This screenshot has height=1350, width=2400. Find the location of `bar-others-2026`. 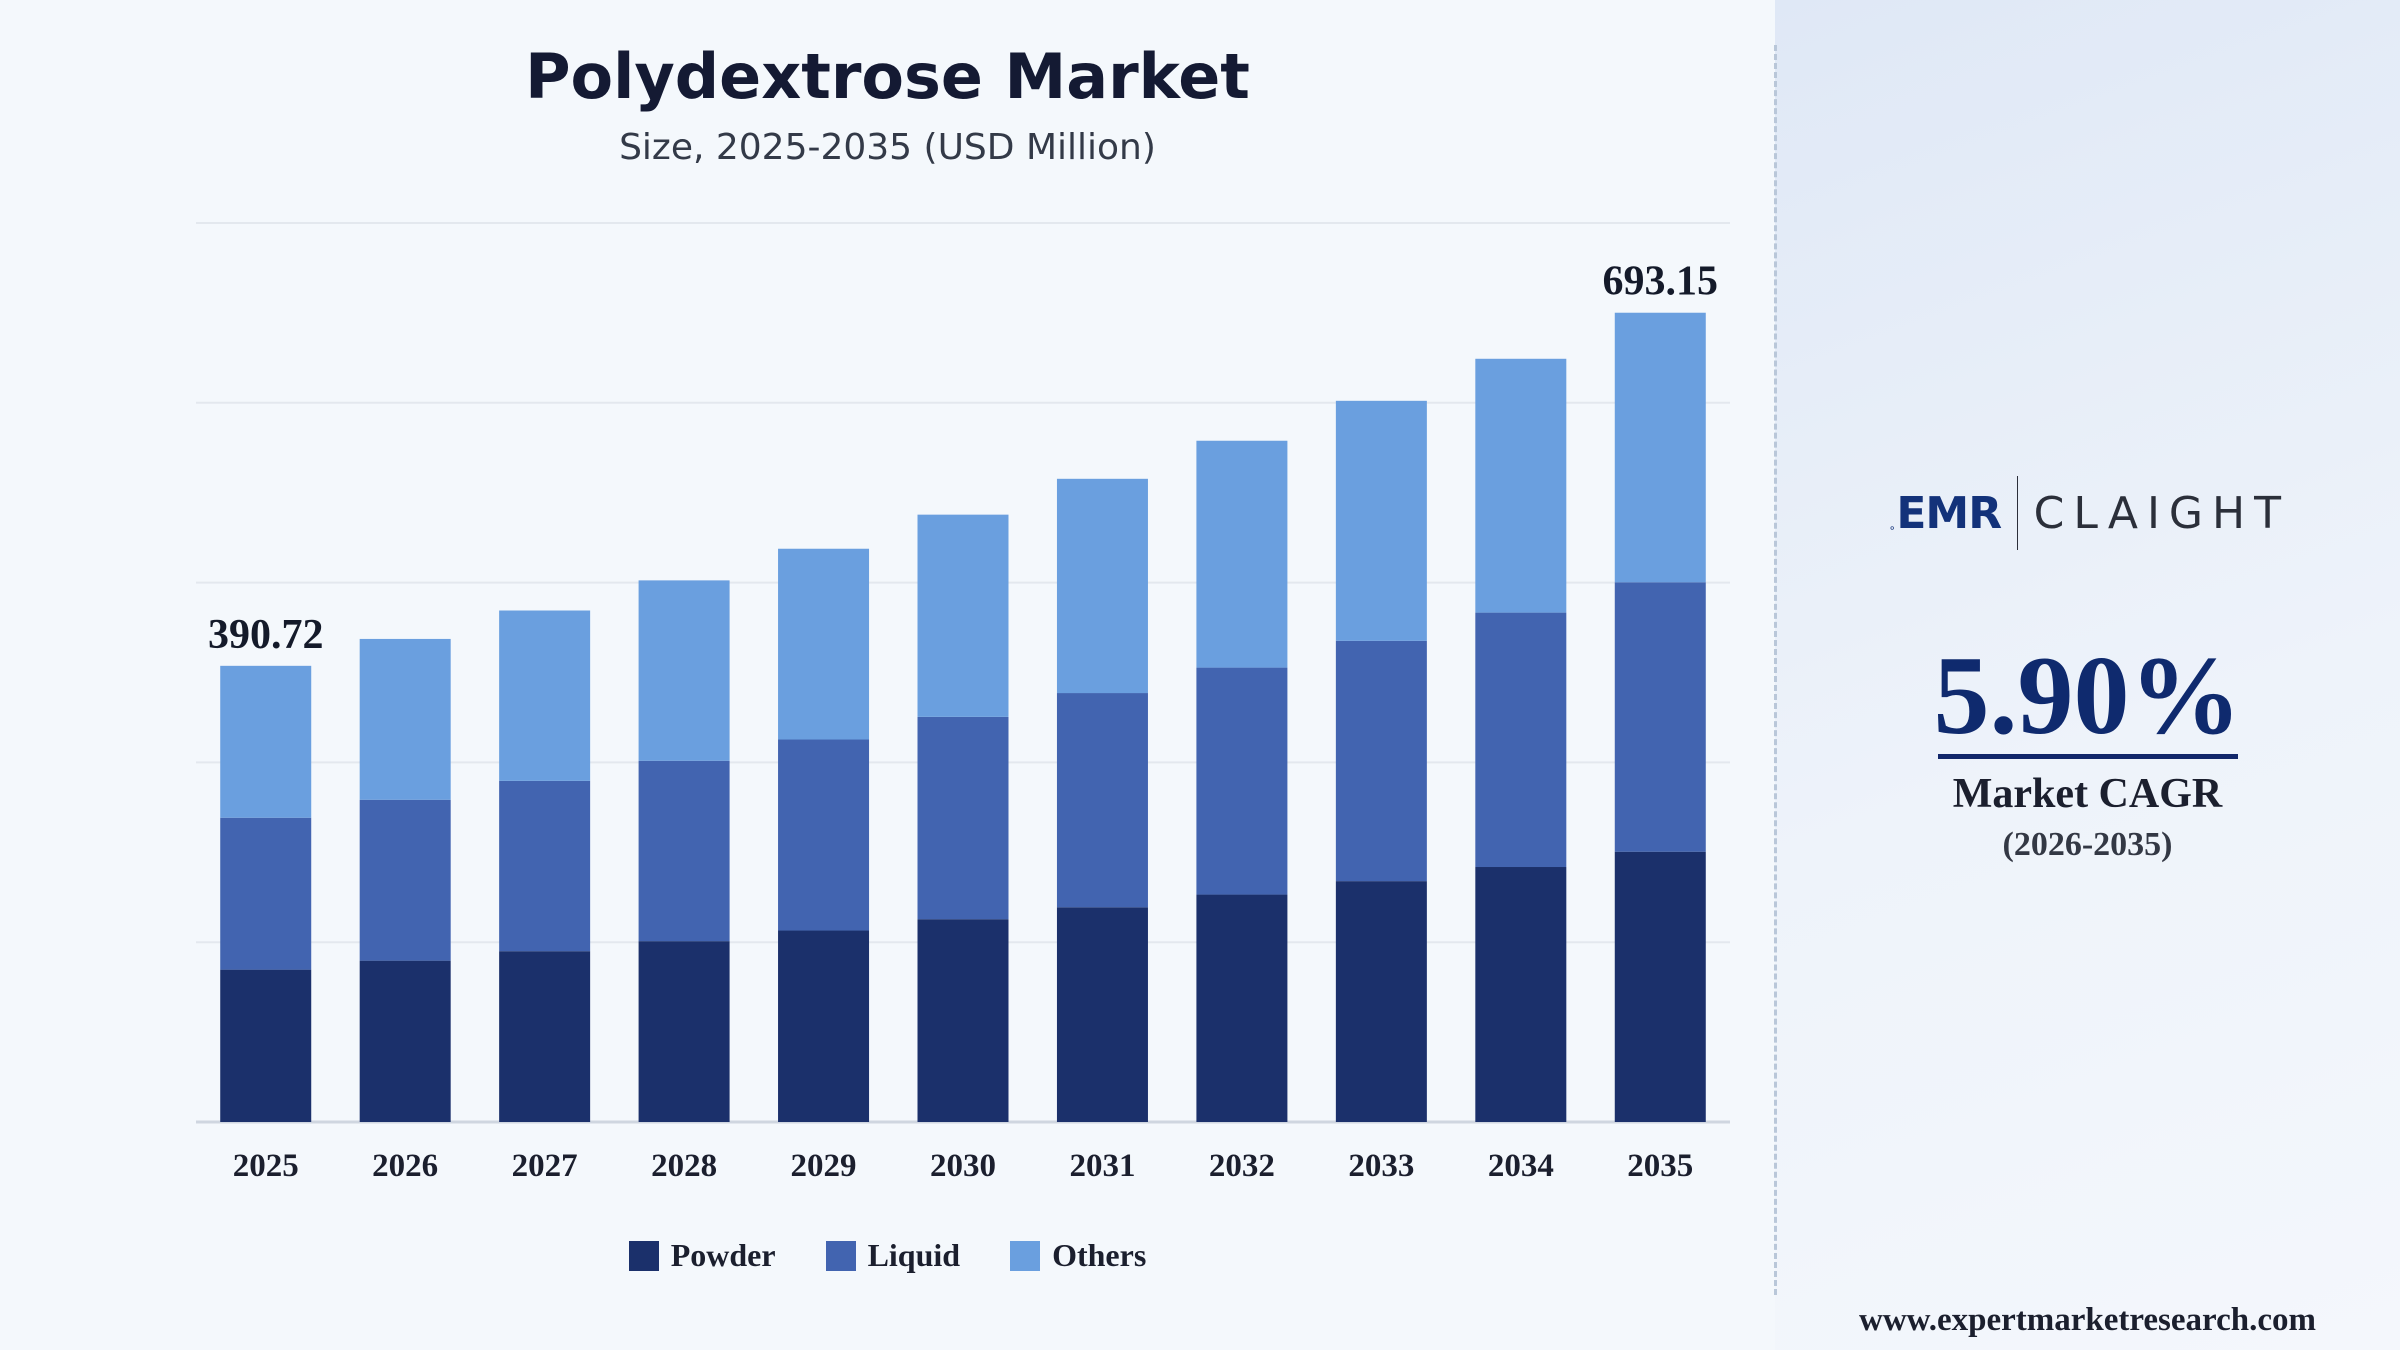

bar-others-2026 is located at coordinates (405, 719).